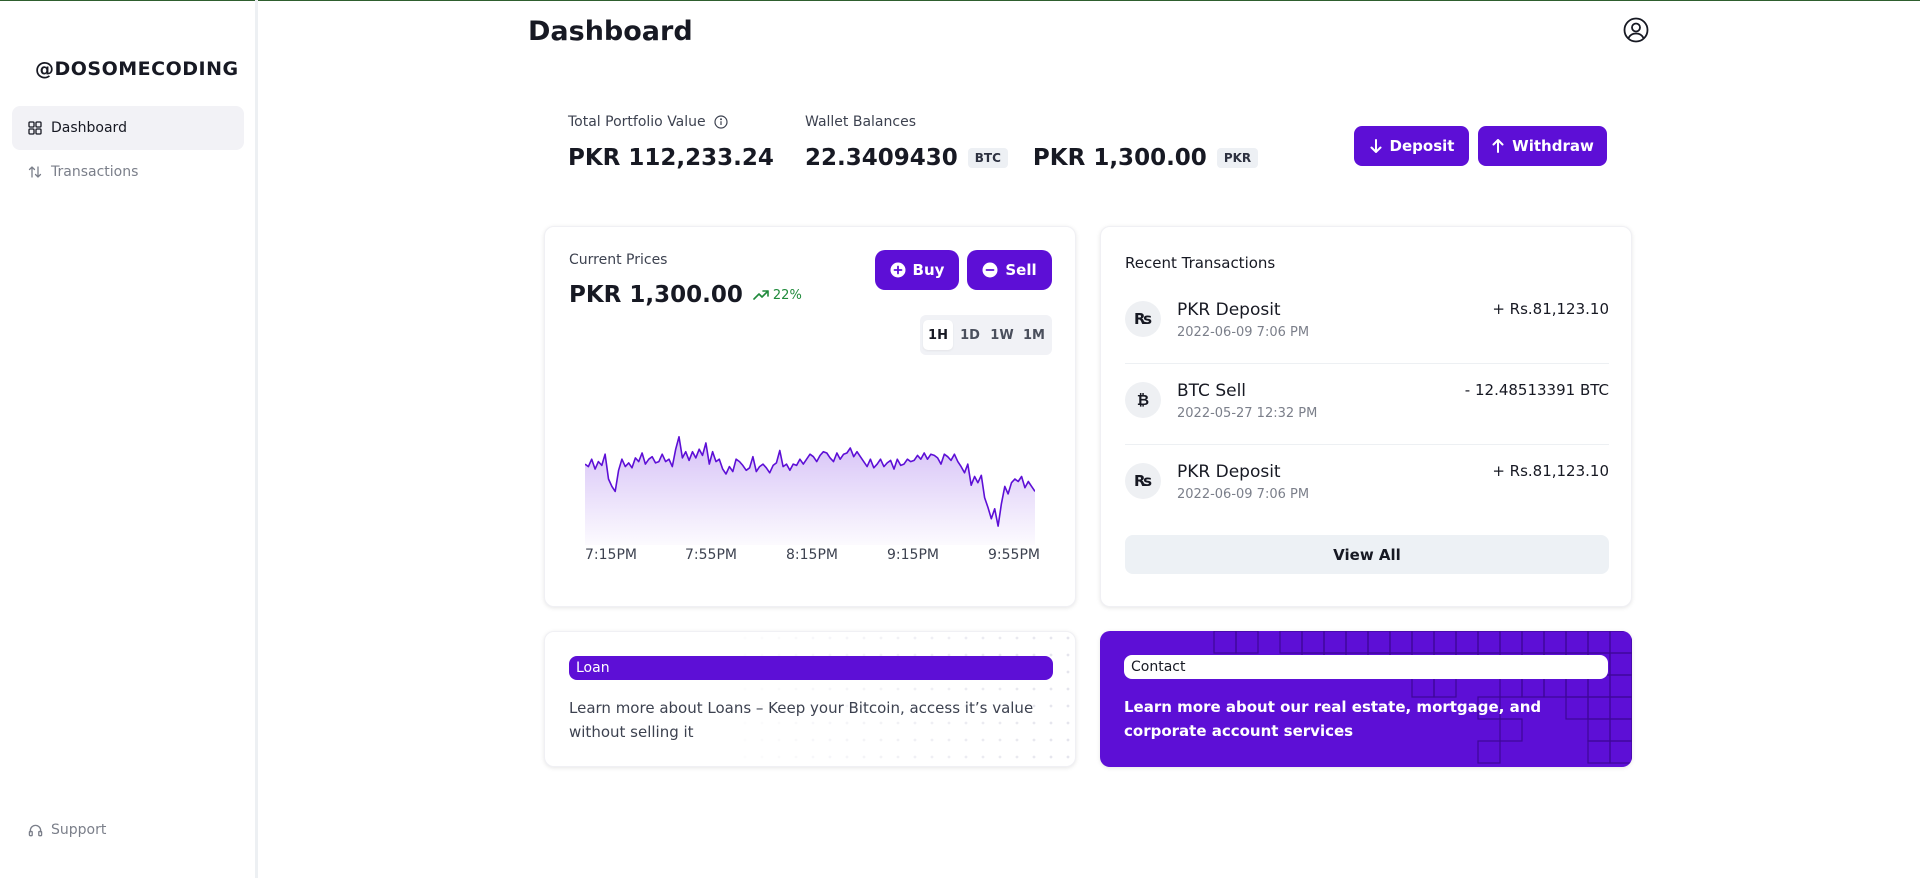 This screenshot has width=1920, height=878. I want to click on page-title: Dashboard, so click(610, 31).